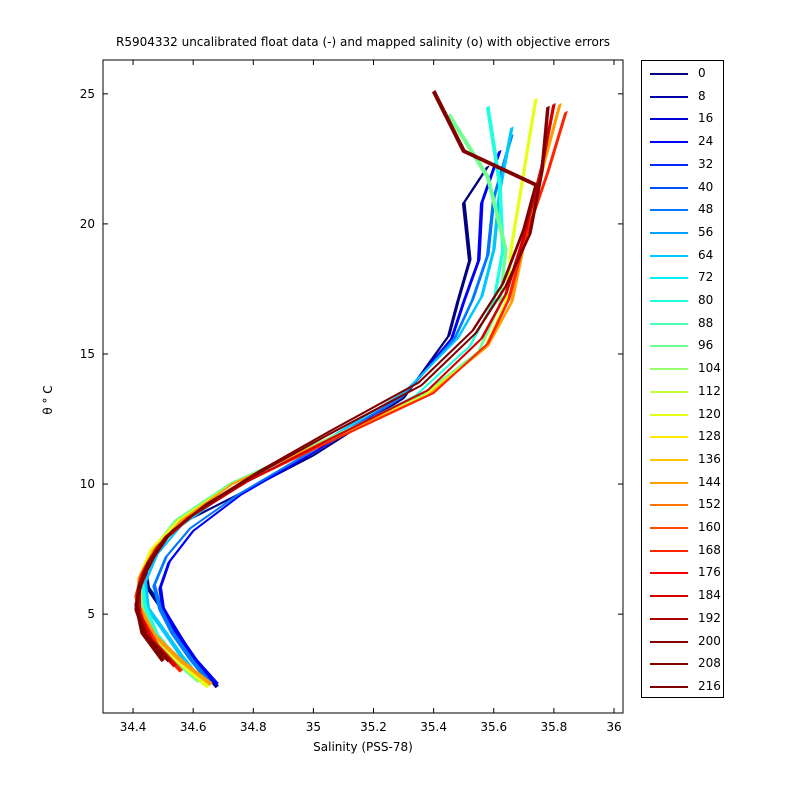 The width and height of the screenshot is (800, 800). What do you see at coordinates (91, 614) in the screenshot?
I see `y-tick-label: 5` at bounding box center [91, 614].